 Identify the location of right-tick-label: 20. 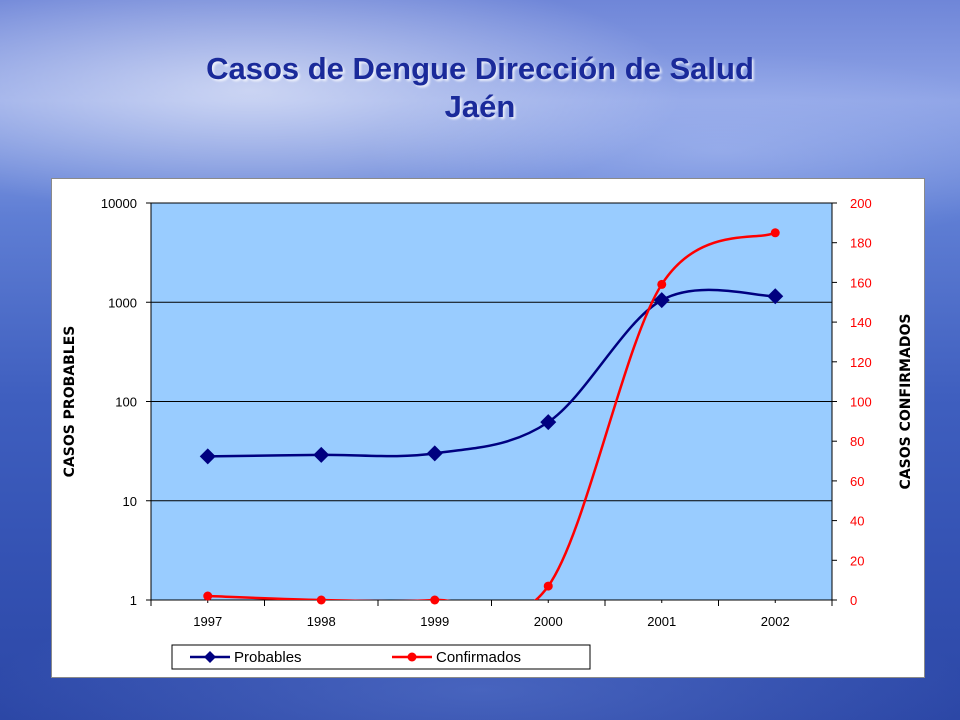
(857, 560).